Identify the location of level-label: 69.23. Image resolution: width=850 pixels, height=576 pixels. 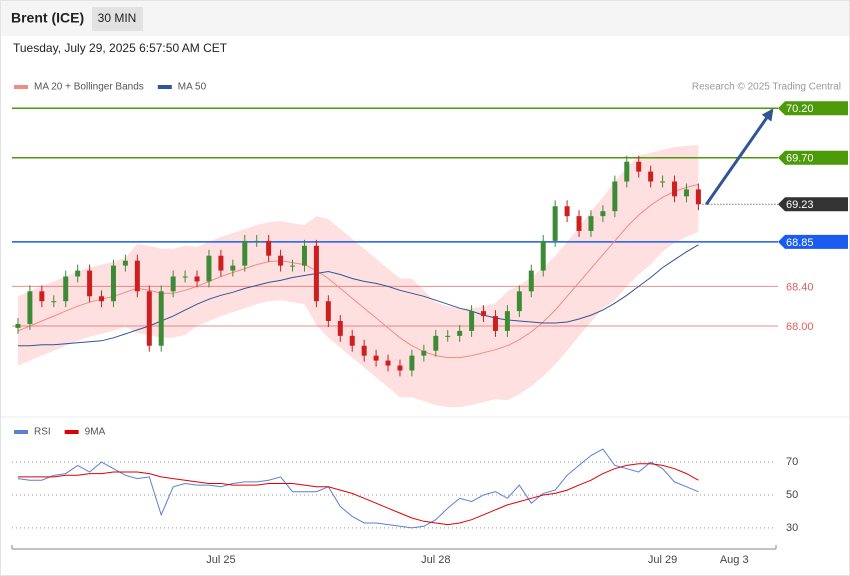
(800, 205).